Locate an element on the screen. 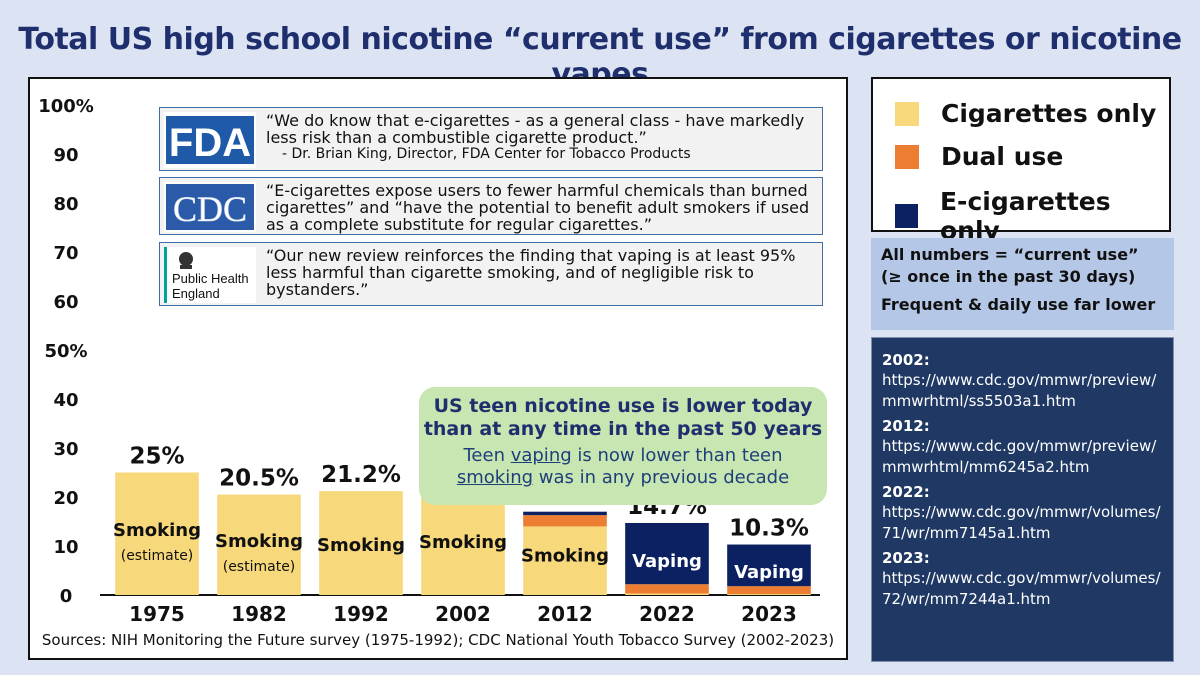 Image resolution: width=1200 pixels, height=675 pixels. bar-segment-cigarettes-only-1982 is located at coordinates (259, 544).